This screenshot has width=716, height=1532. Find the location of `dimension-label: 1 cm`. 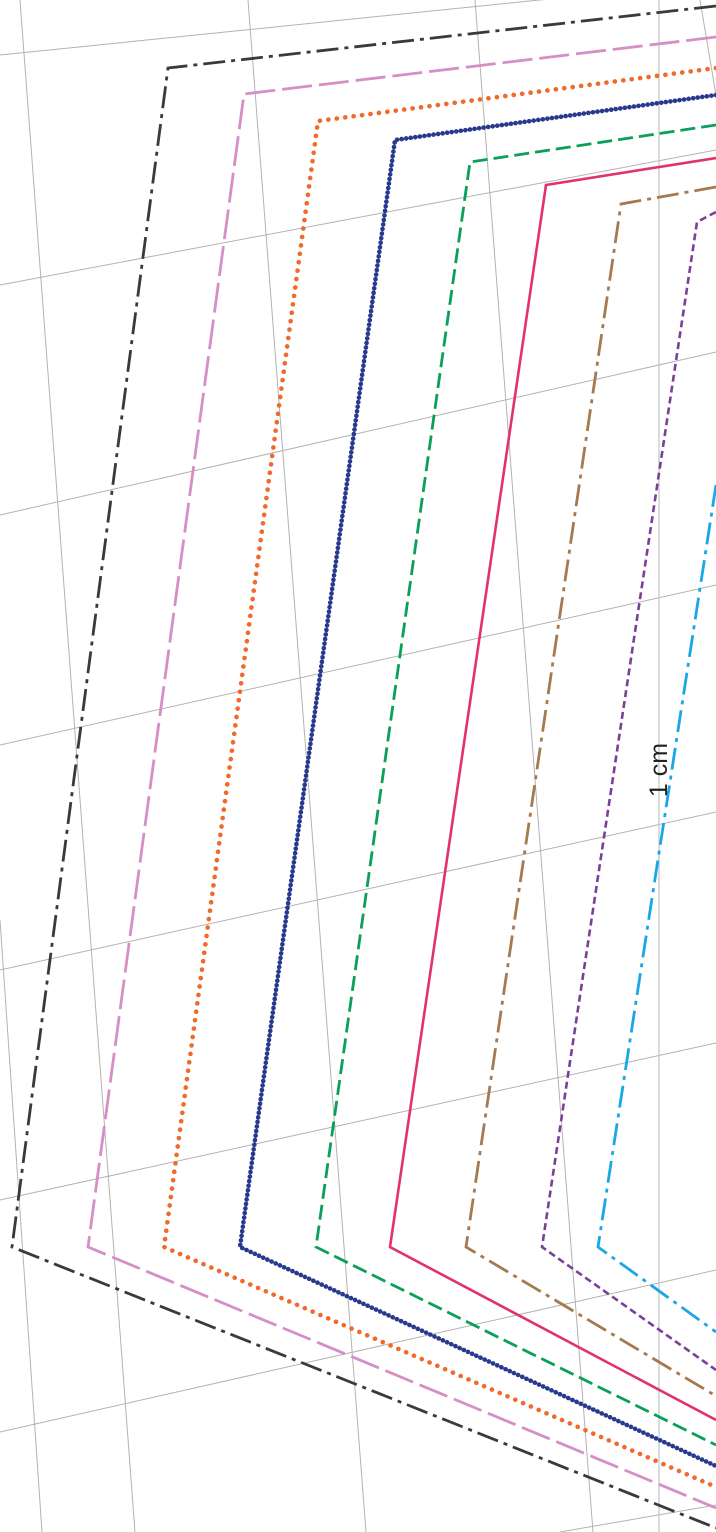

dimension-label: 1 cm is located at coordinates (659, 770).